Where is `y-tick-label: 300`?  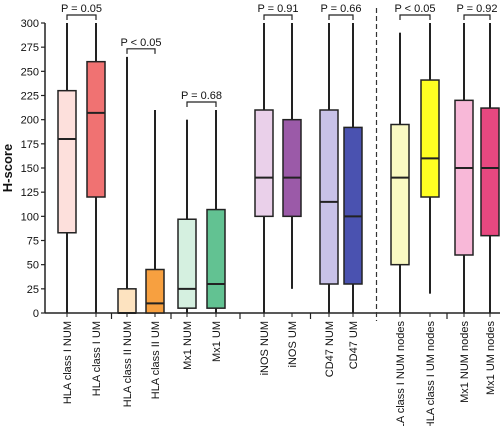 y-tick-label: 300 is located at coordinates (30, 24).